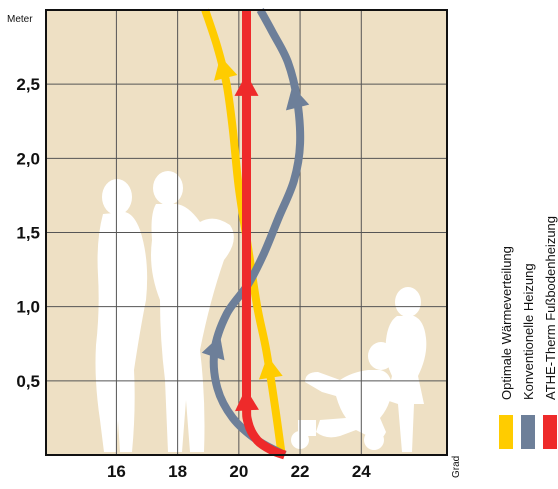 The image size is (558, 489). I want to click on x-tick-label: 18, so click(177, 471).